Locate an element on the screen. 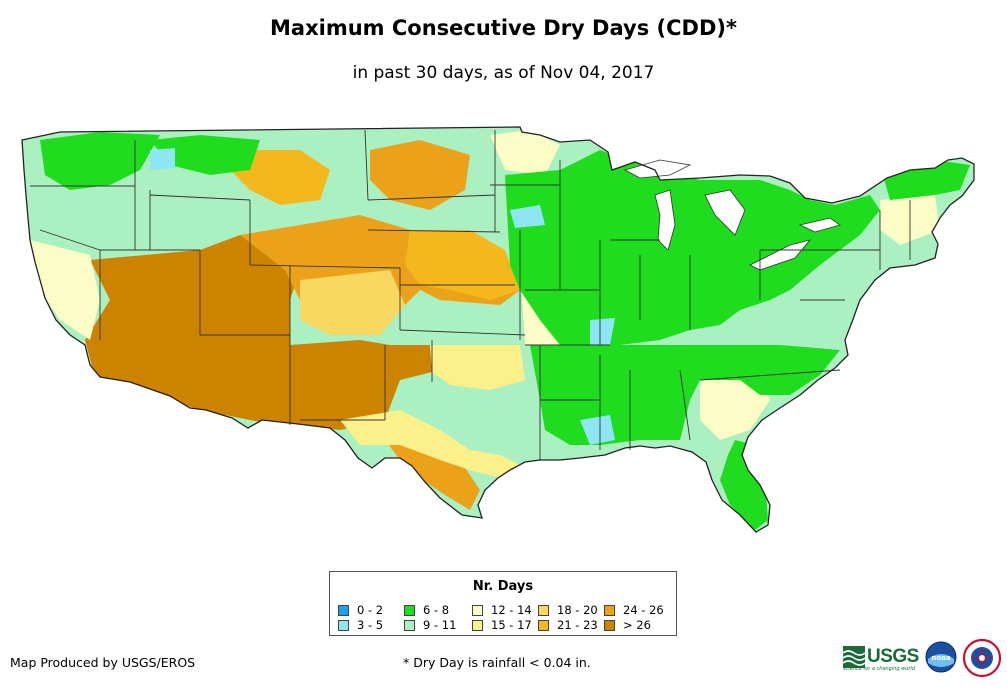 Image resolution: width=1007 pixels, height=691 pixels. usgs-wave-icon is located at coordinates (854, 657).